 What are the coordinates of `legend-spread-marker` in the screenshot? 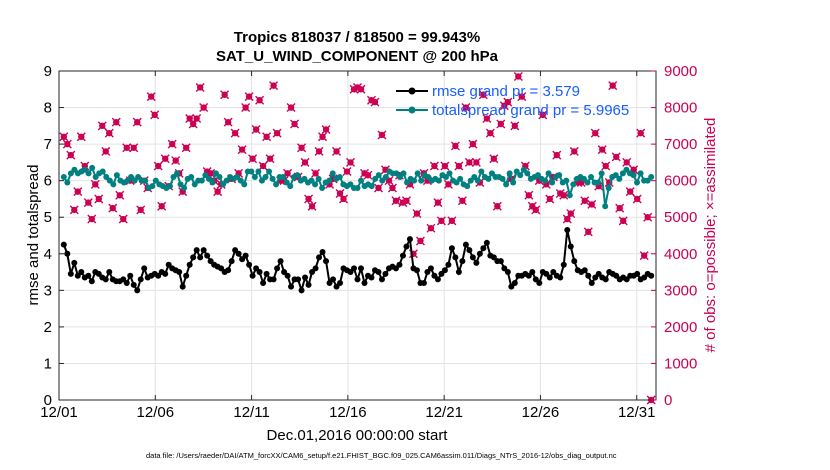 It's located at (412, 110).